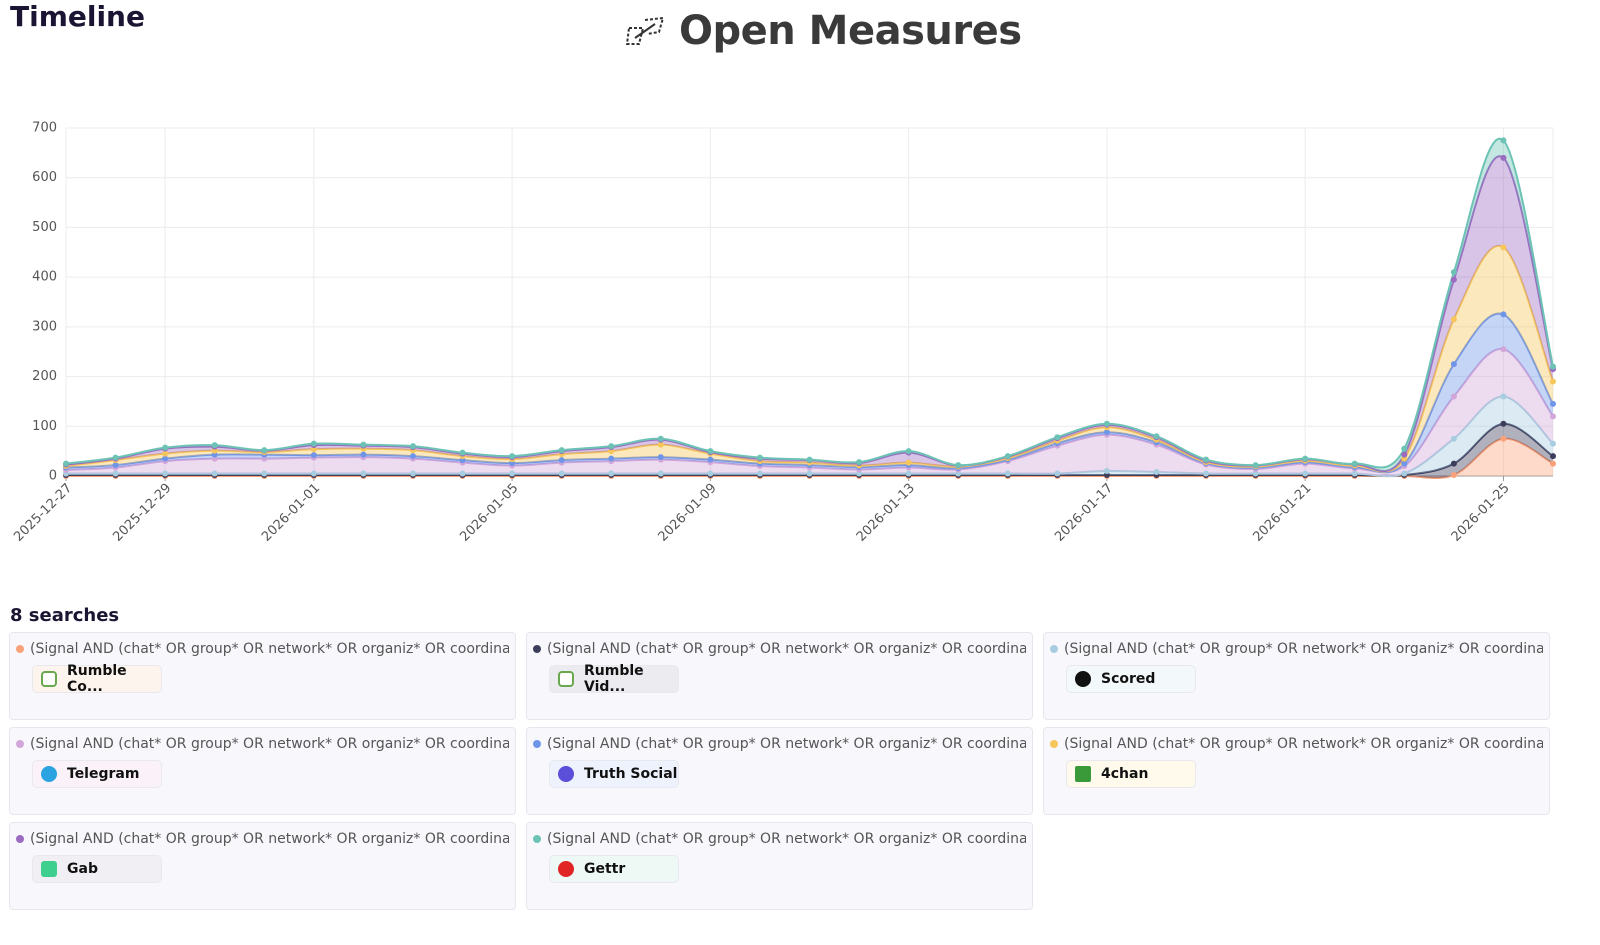  Describe the element at coordinates (44, 227) in the screenshot. I see `y-tick-label: 500` at that location.